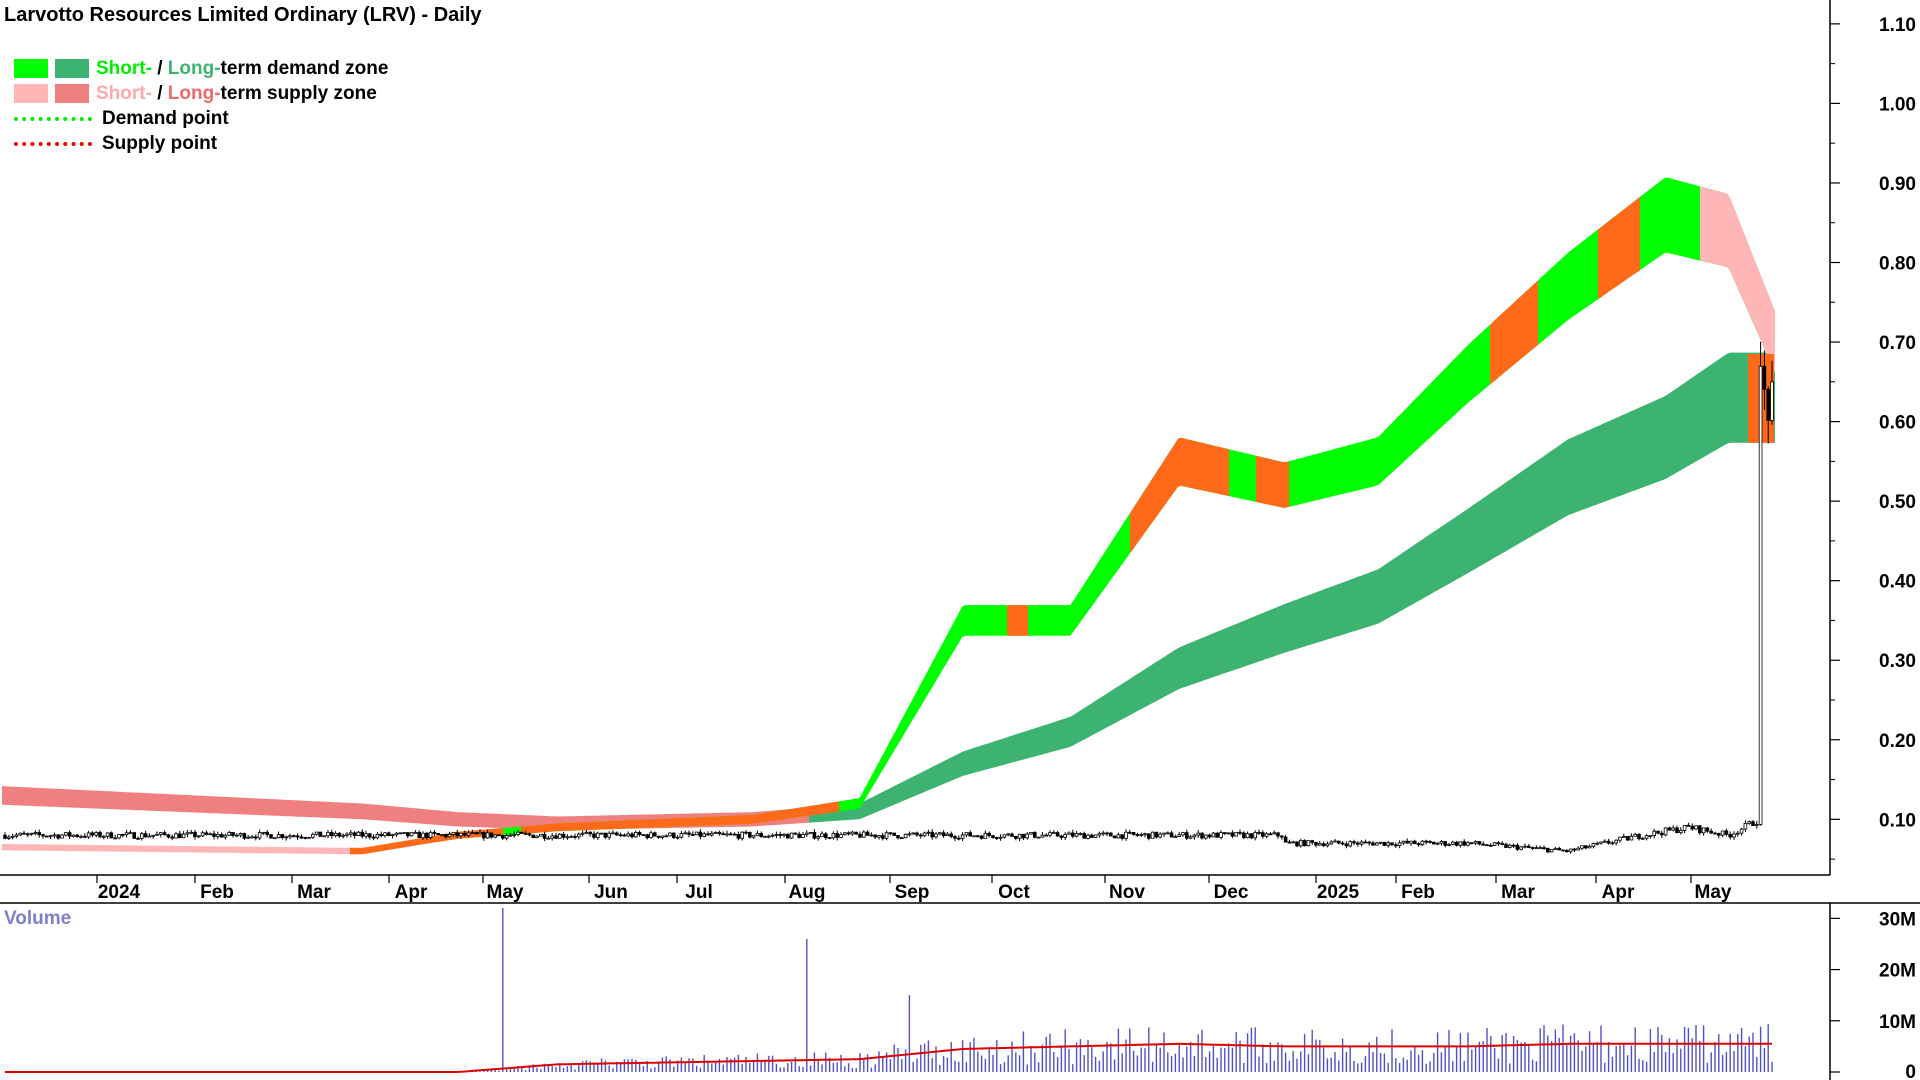 The image size is (1920, 1080). What do you see at coordinates (314, 892) in the screenshot?
I see `time-tick-label-2: Mar` at bounding box center [314, 892].